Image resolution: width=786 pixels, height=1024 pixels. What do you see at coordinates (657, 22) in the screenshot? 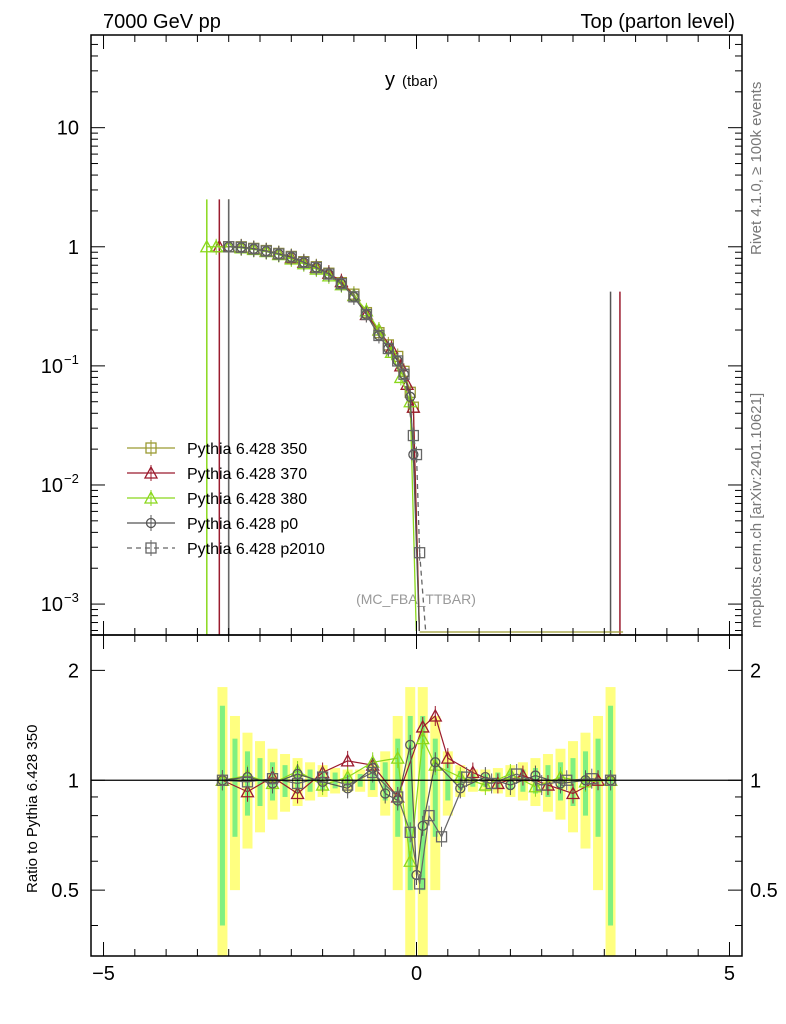
I see `header-right: Top (parton level)` at bounding box center [657, 22].